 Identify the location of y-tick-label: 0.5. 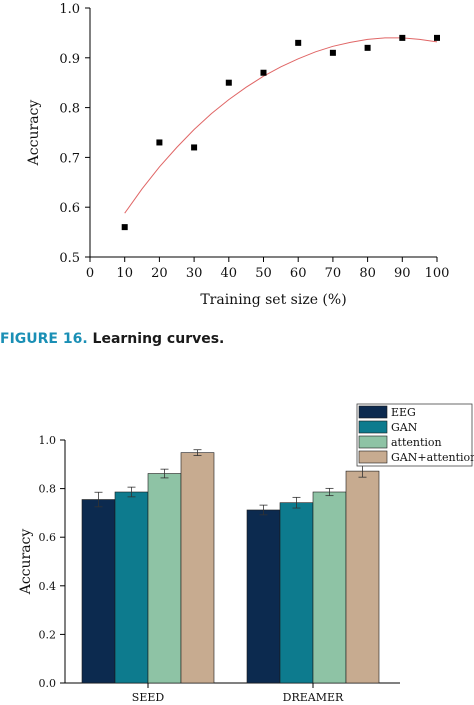
(69, 258).